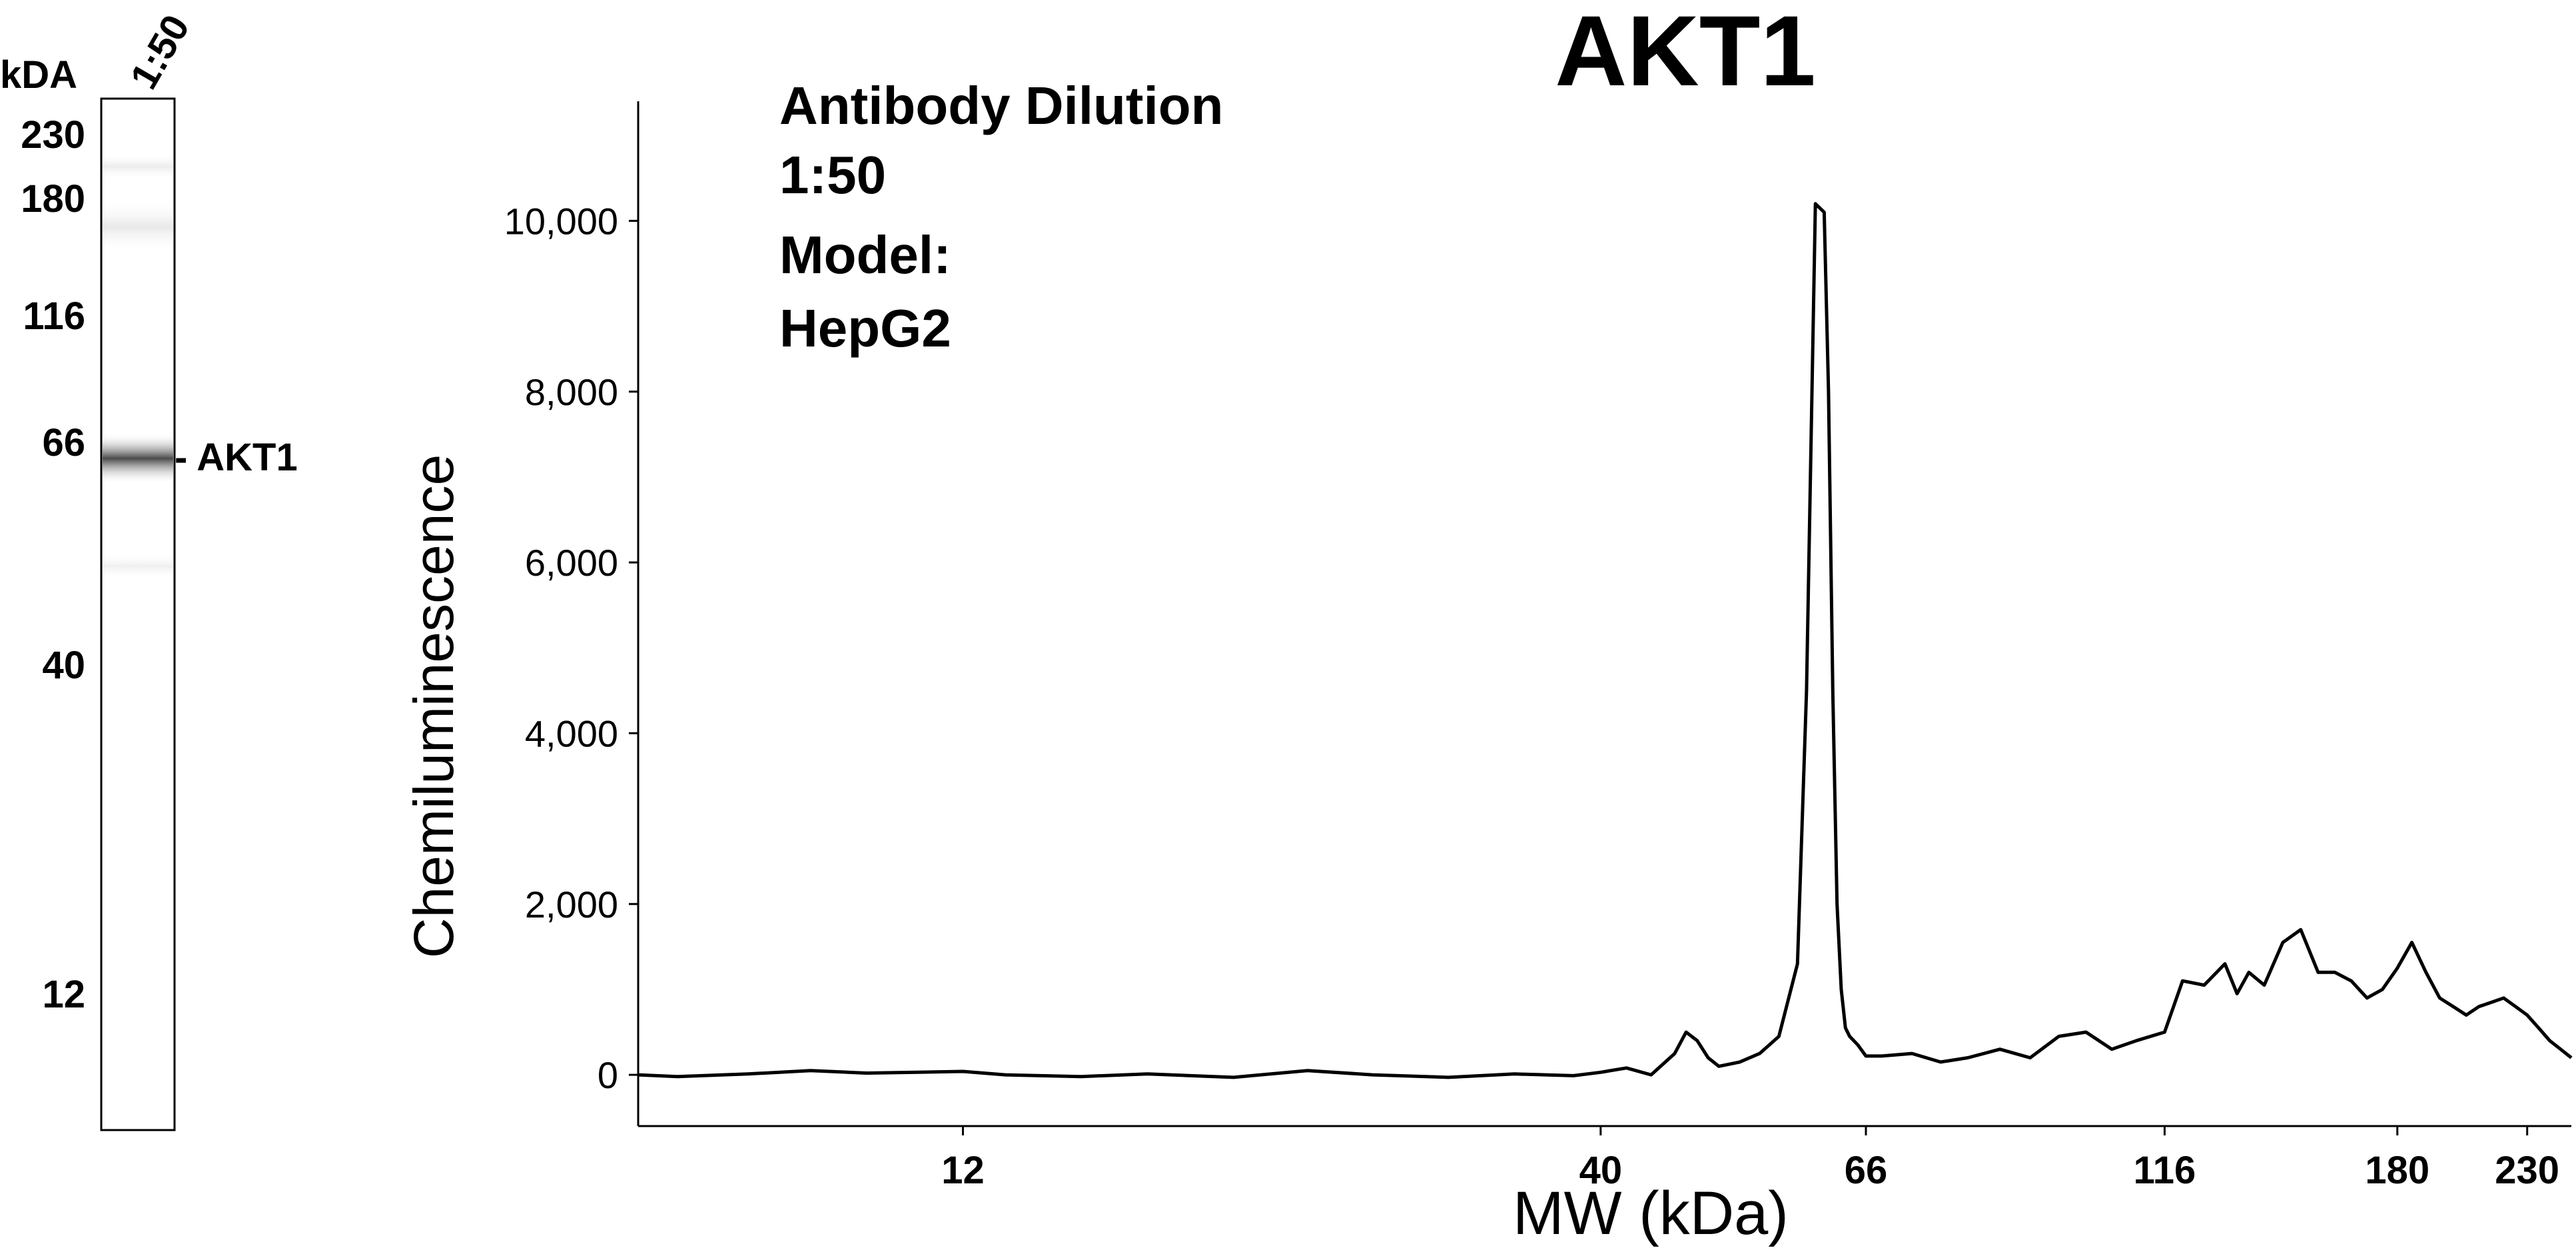 Image resolution: width=2576 pixels, height=1250 pixels. What do you see at coordinates (64, 665) in the screenshot?
I see `blot-marker-40: 40` at bounding box center [64, 665].